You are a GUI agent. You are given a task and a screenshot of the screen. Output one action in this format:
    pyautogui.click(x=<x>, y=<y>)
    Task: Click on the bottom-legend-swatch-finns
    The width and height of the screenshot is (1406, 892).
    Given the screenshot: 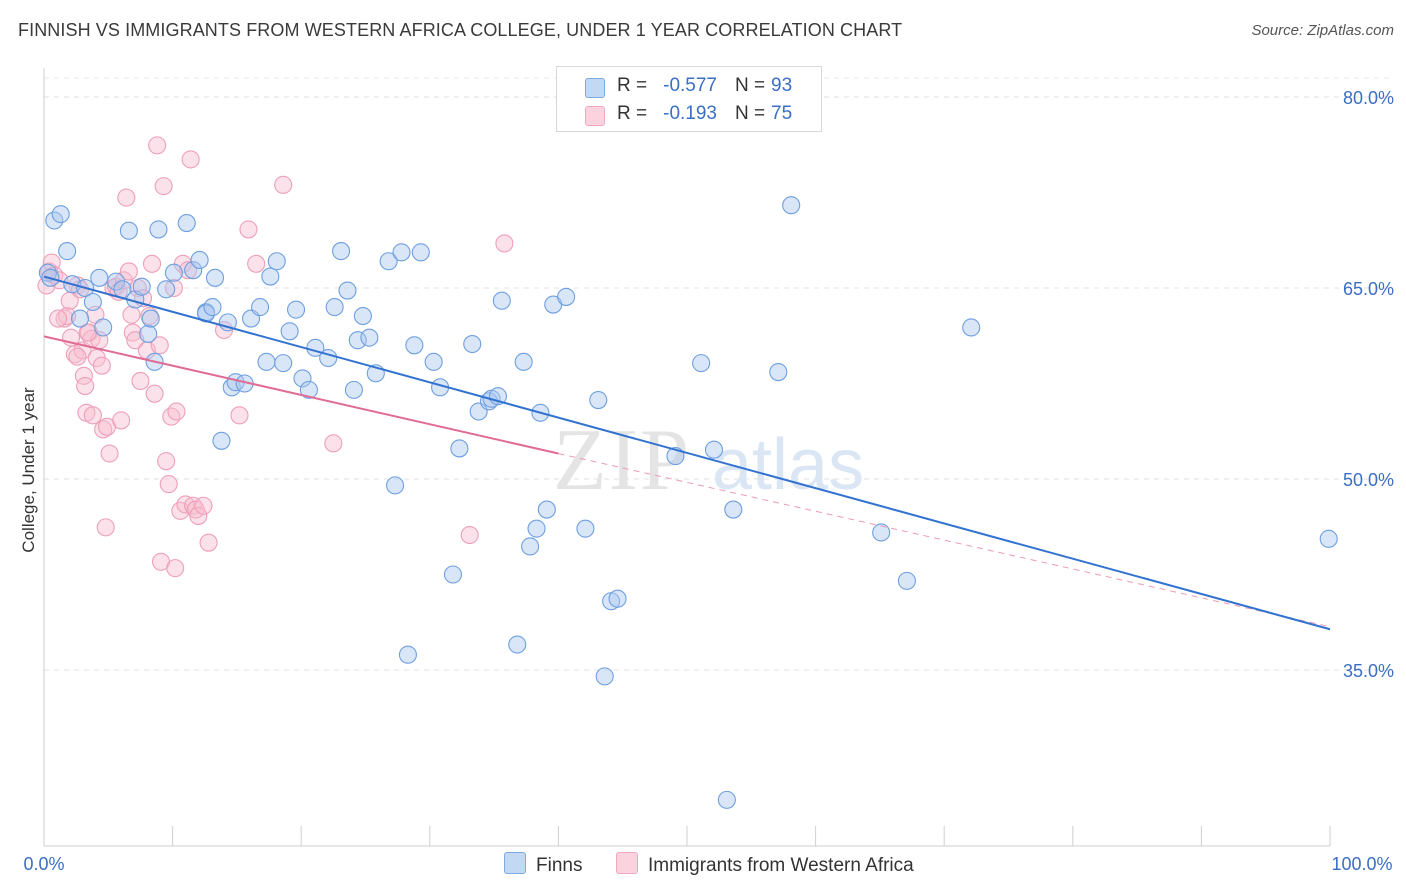 What is the action you would take?
    pyautogui.click(x=515, y=863)
    